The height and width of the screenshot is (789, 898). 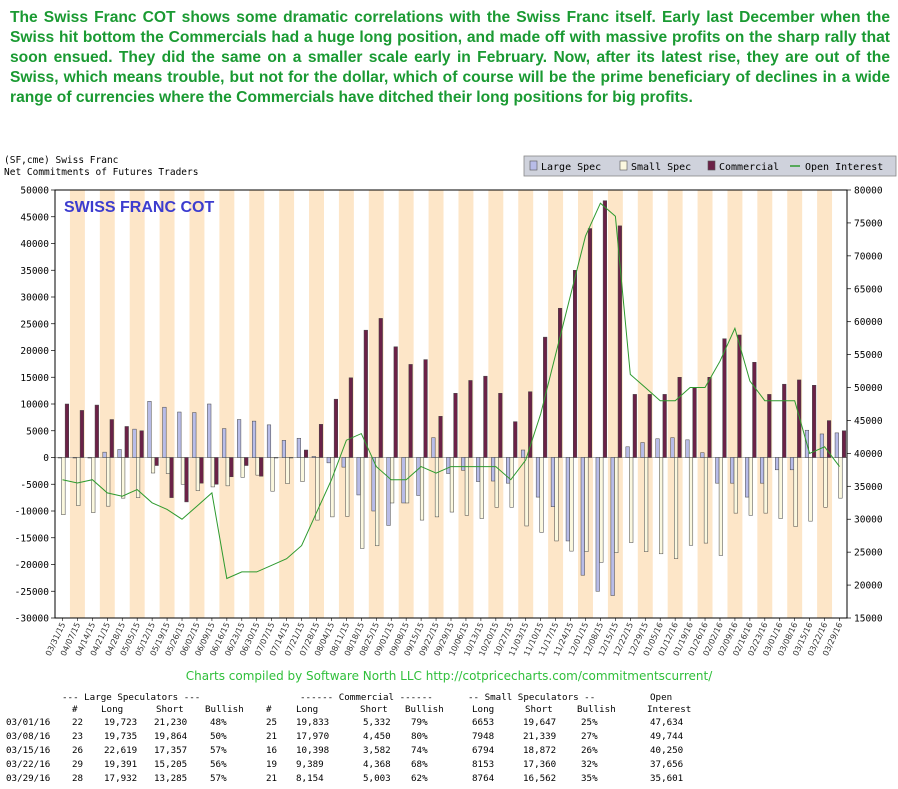 What do you see at coordinates (749, 167) in the screenshot?
I see `legend-label-commercial: Commercial` at bounding box center [749, 167].